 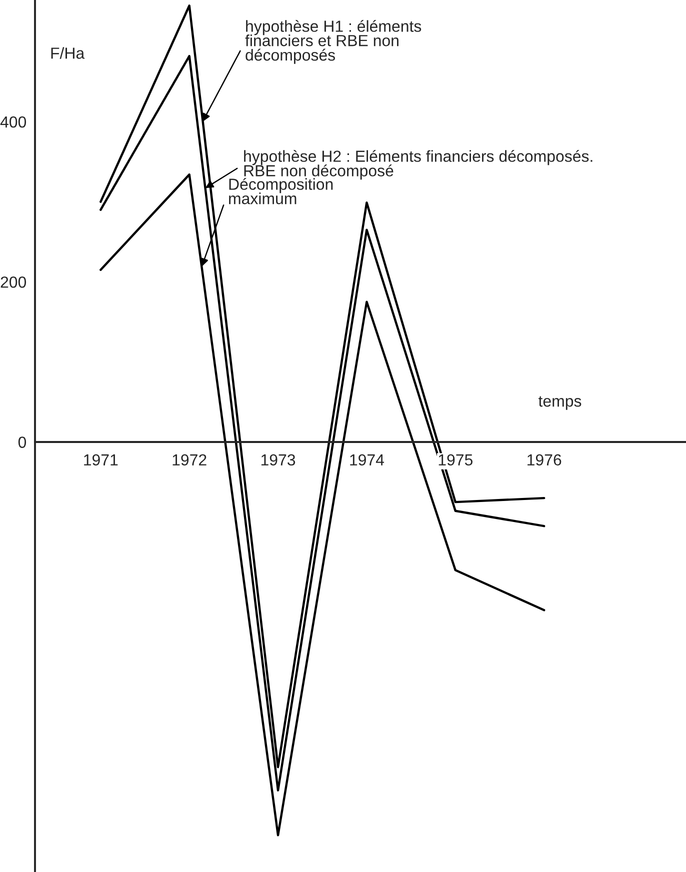 What do you see at coordinates (281, 191) in the screenshot?
I see `annotation: Décomposition maximum` at bounding box center [281, 191].